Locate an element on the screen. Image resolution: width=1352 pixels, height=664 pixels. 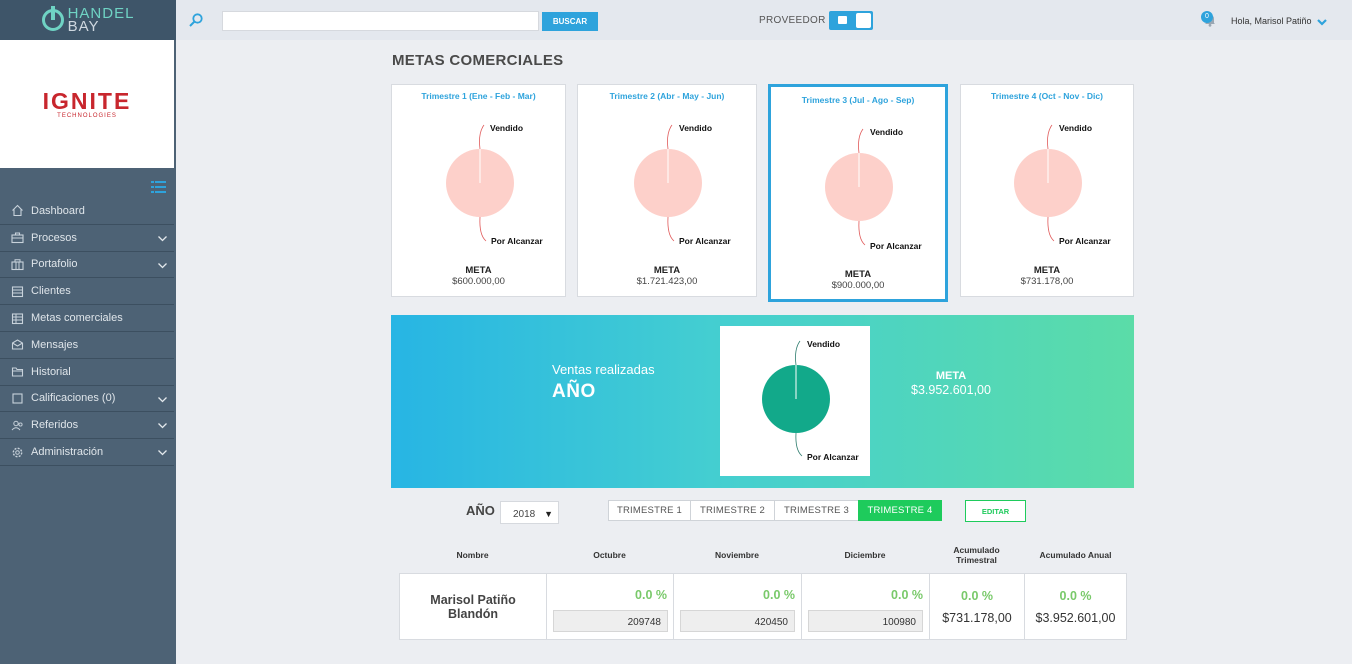
sidebar-item-calificaciones: Calificaciones (0) is located at coordinates (87, 399).